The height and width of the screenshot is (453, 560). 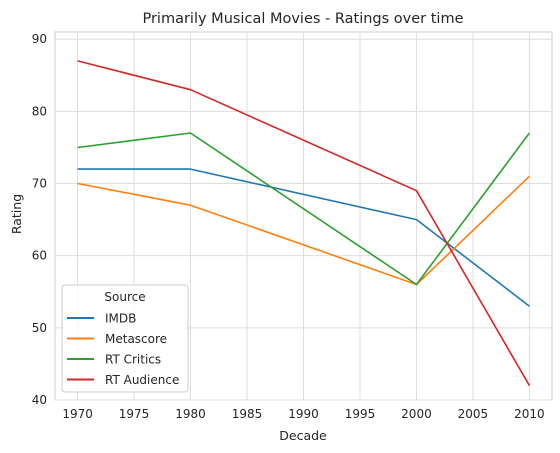 I want to click on y-tick-label: 60, so click(x=39, y=256).